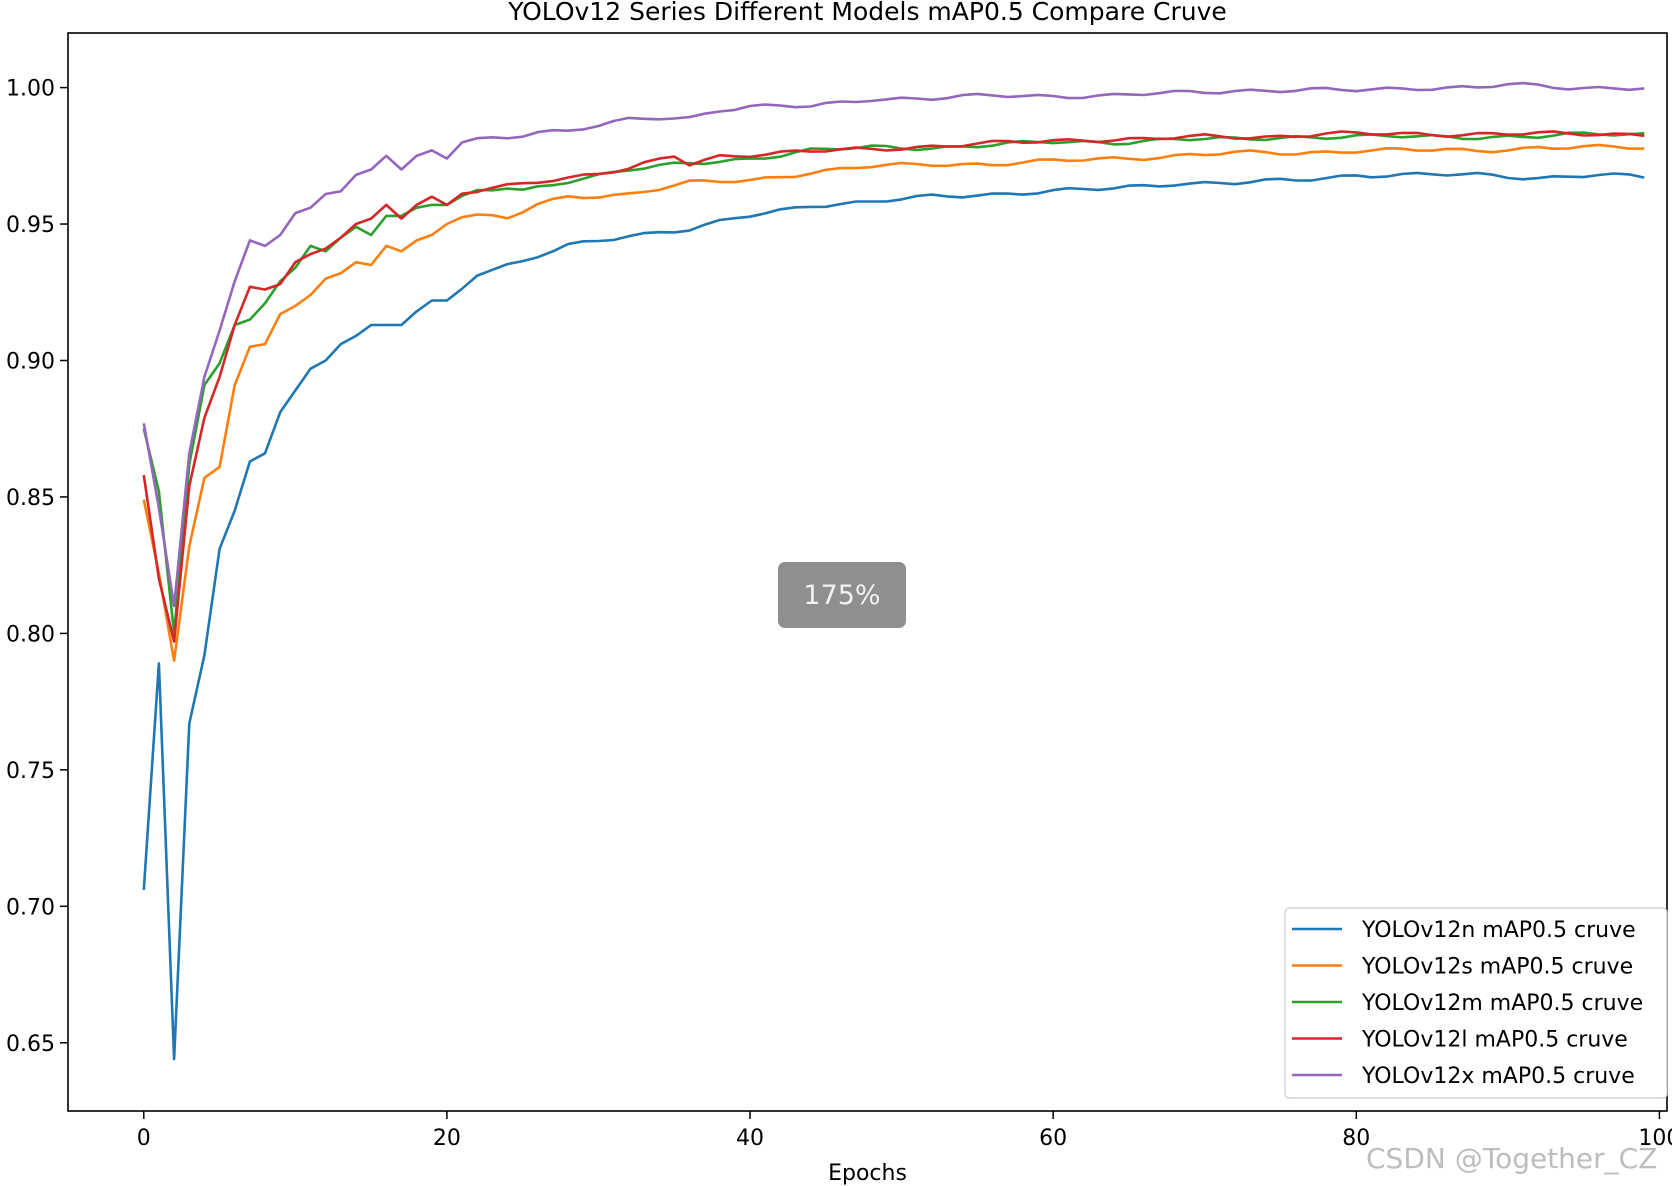 The image size is (1672, 1186). Describe the element at coordinates (30, 634) in the screenshot. I see `y-tick-label: 0.80` at that location.